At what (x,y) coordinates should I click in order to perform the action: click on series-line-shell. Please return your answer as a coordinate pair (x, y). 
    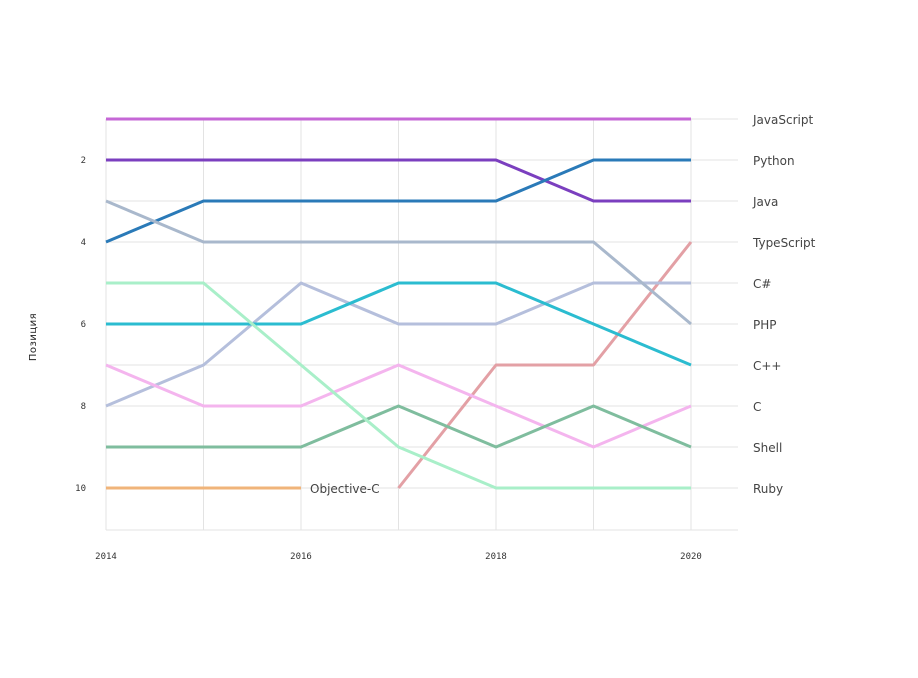
    Looking at the image, I should click on (399, 426).